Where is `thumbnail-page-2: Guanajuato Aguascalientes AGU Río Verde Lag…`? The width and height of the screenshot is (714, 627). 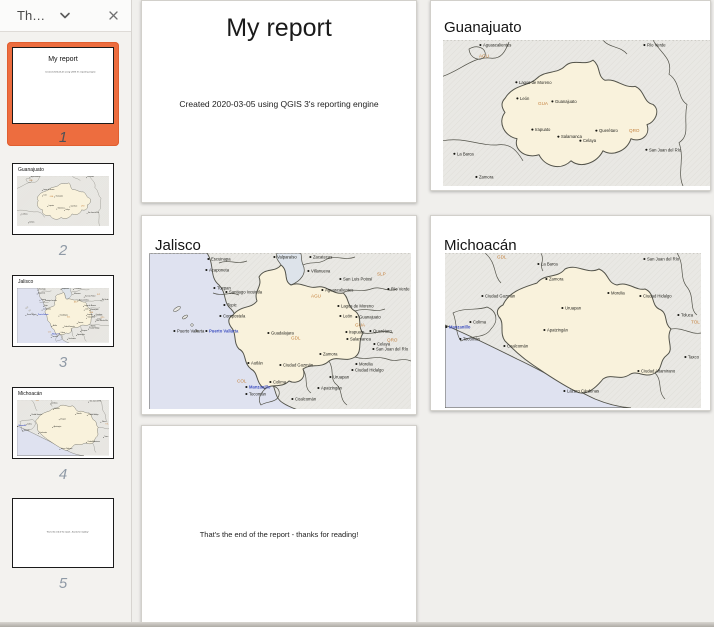 thumbnail-page-2: Guanajuato Aguascalientes AGU Río Verde Lag… is located at coordinates (63, 210).